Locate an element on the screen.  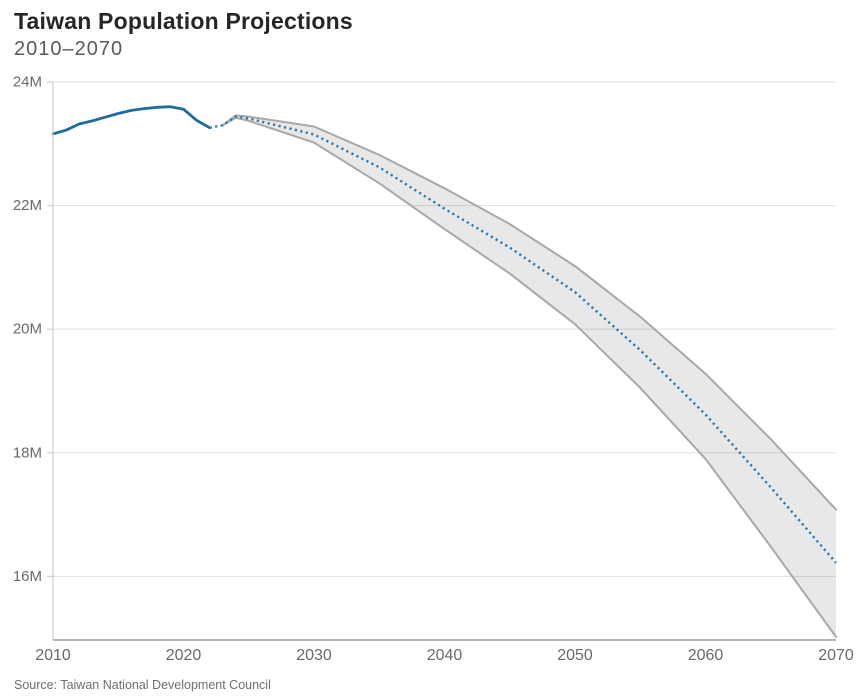
chart-header: Taiwan Population Projections 2010–2070 is located at coordinates (183, 34).